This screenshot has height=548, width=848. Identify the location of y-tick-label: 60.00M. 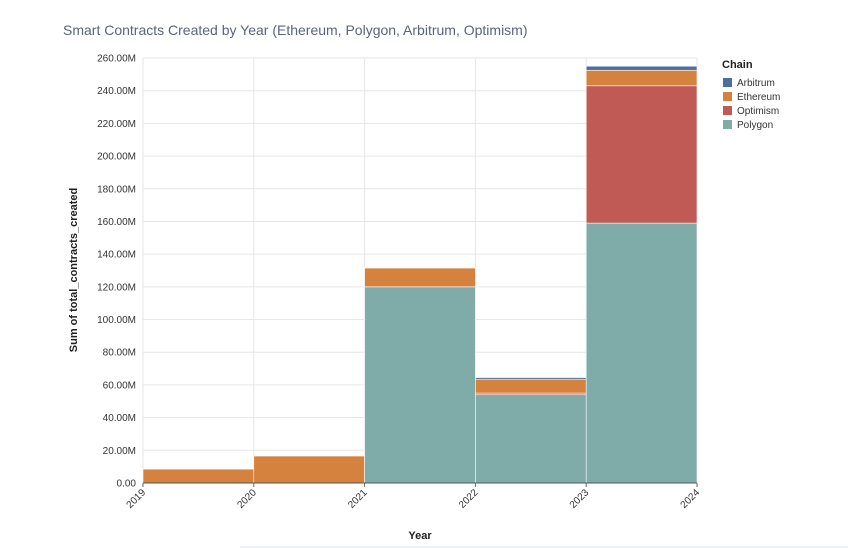
(119, 385).